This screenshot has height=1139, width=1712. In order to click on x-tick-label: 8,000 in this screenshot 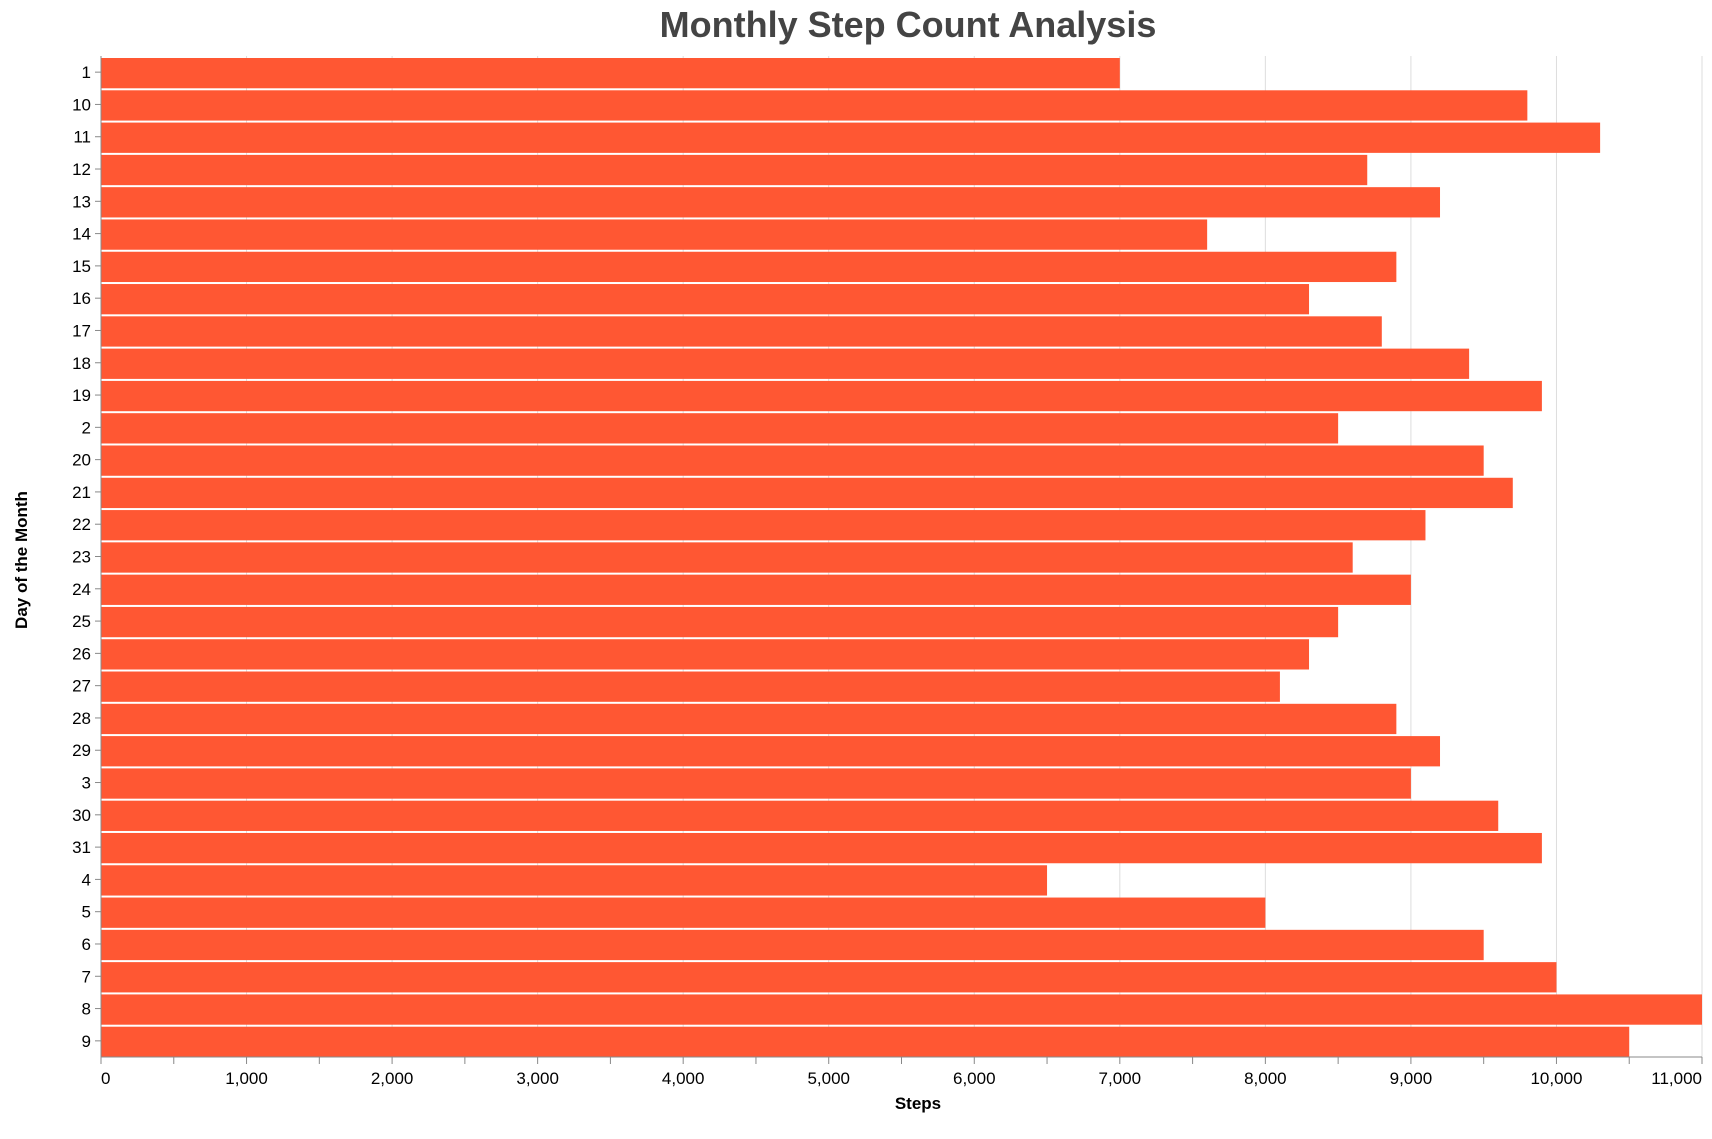, I will do `click(1265, 1078)`.